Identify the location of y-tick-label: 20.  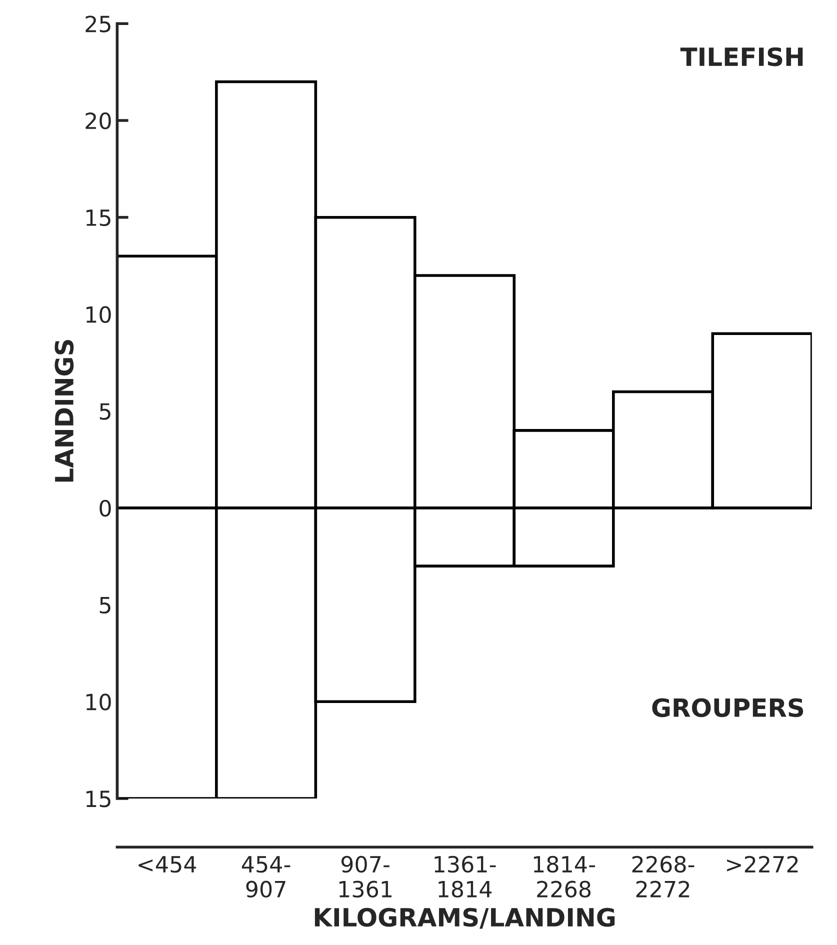
(98, 121).